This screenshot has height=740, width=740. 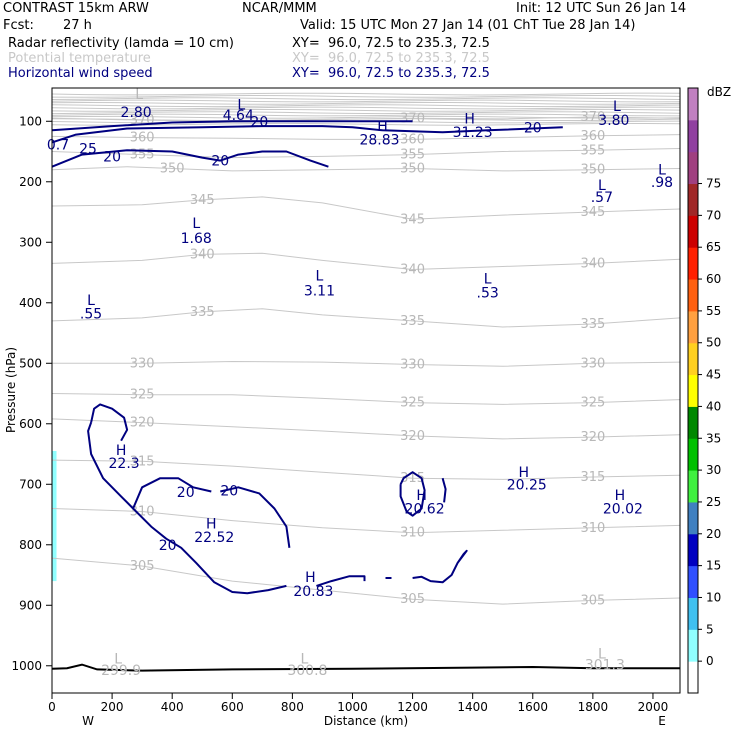 I want to click on field-xy-reflectivity: XY= 96.0, 72.5 to 235.3, 72.5, so click(x=391, y=43).